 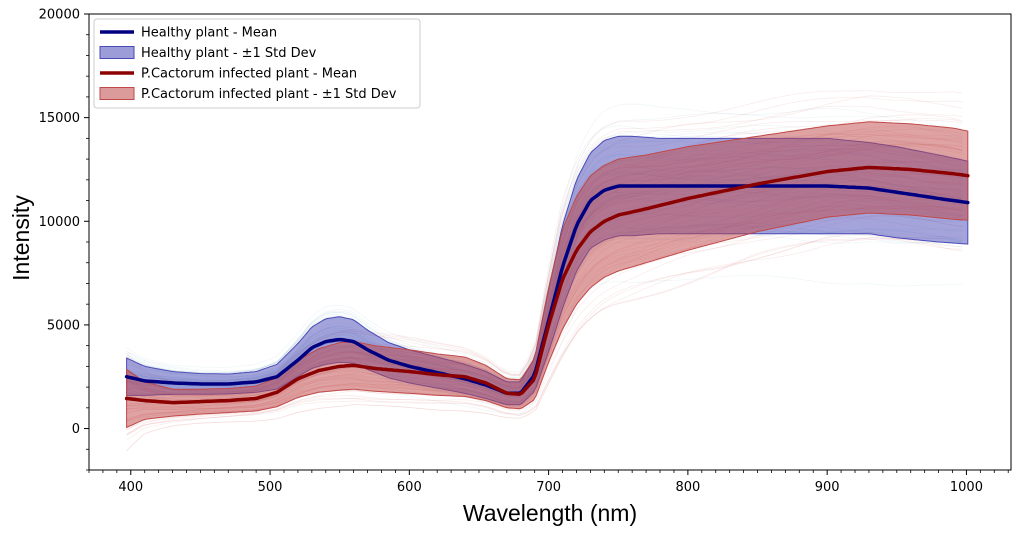 What do you see at coordinates (130, 487) in the screenshot?
I see `x-tick-label: 400` at bounding box center [130, 487].